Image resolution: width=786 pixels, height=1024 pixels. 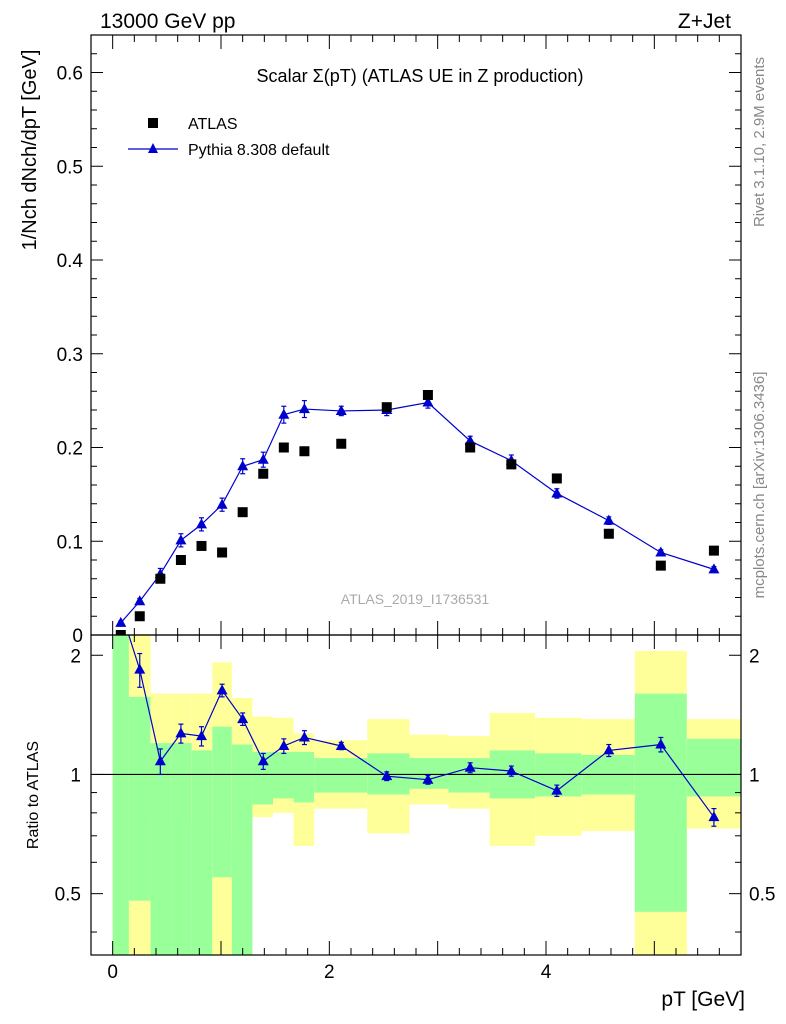 I want to click on legend: ATLAS Pythia 8.308 default, so click(x=229, y=137).